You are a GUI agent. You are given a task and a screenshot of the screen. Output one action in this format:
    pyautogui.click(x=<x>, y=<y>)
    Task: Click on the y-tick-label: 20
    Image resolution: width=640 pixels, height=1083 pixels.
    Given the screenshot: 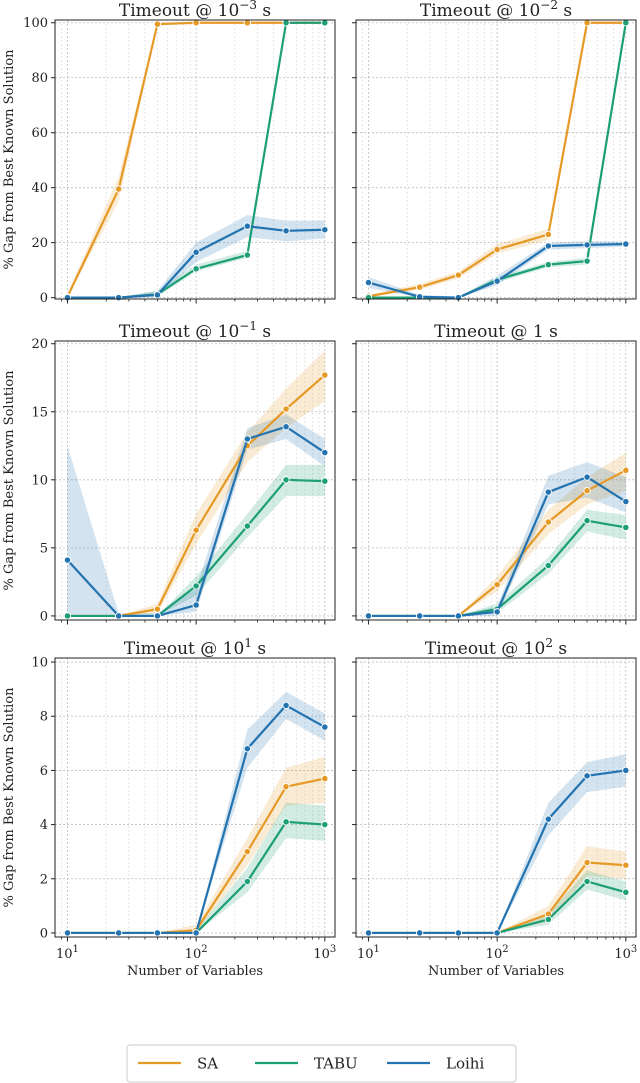 What is the action you would take?
    pyautogui.click(x=39, y=243)
    